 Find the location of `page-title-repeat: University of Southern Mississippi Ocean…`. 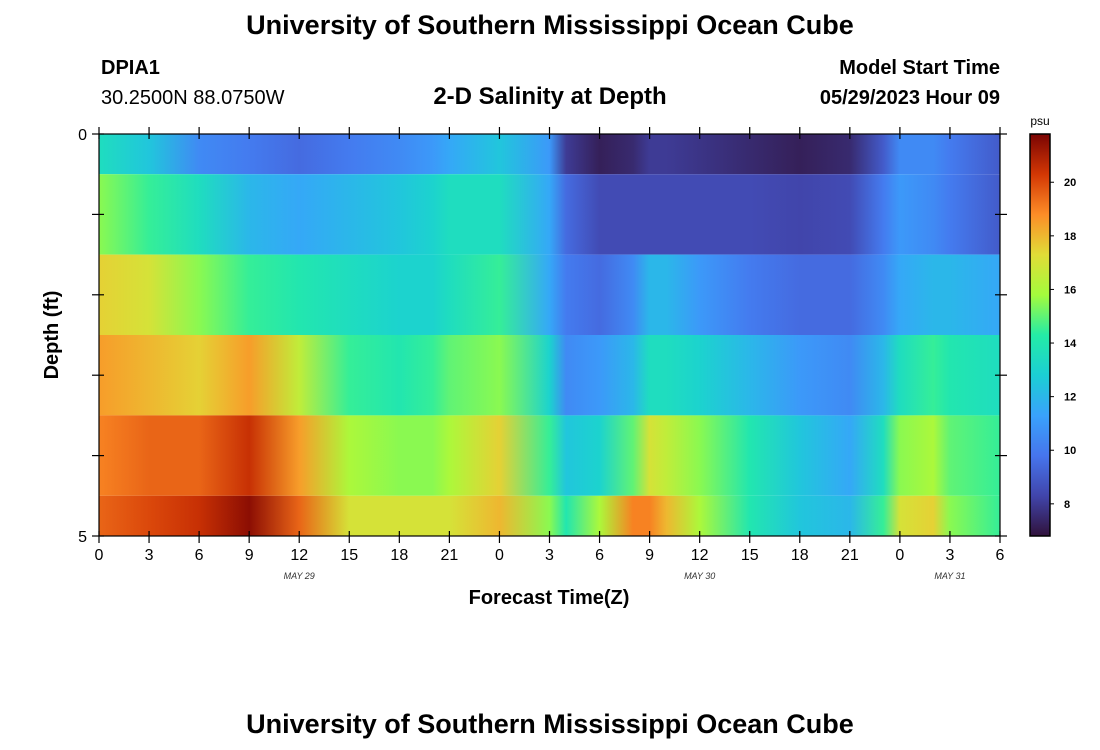

page-title-repeat: University of Southern Mississippi Ocean… is located at coordinates (550, 724).